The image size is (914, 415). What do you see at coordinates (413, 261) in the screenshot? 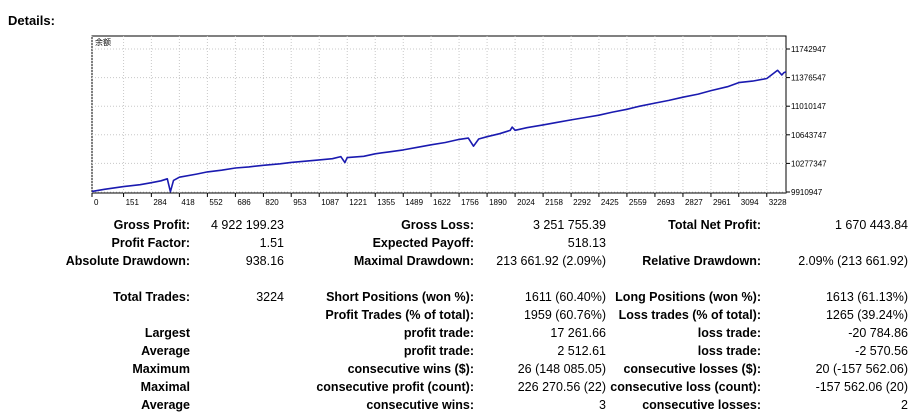
I see `maximal-drawdown-label: Maximal Drawdown:` at bounding box center [413, 261].